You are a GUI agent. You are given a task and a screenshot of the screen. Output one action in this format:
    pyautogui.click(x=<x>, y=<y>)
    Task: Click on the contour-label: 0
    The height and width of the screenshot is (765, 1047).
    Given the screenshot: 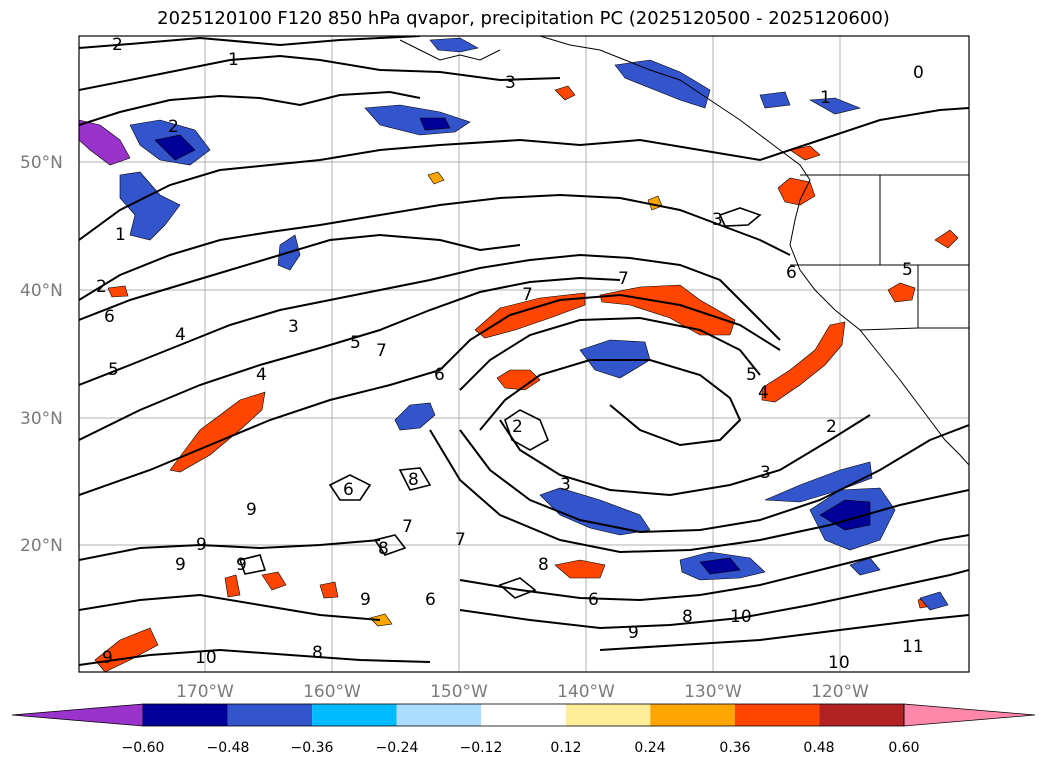 What is the action you would take?
    pyautogui.click(x=918, y=73)
    